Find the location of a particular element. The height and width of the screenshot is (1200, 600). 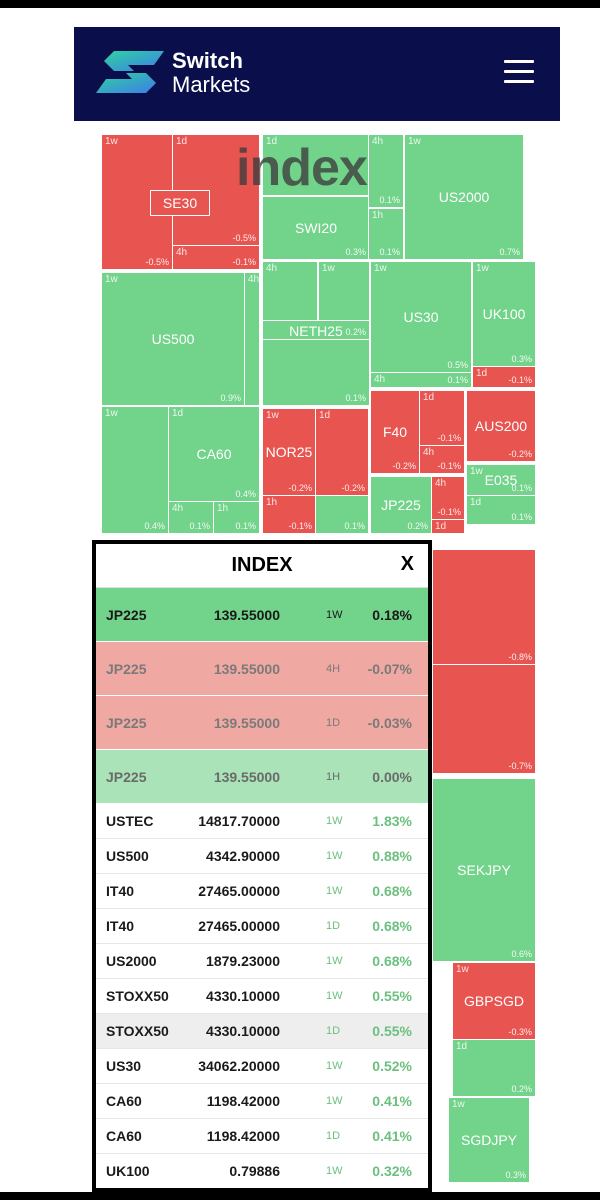

switch-markets-logo-icon is located at coordinates (130, 72).